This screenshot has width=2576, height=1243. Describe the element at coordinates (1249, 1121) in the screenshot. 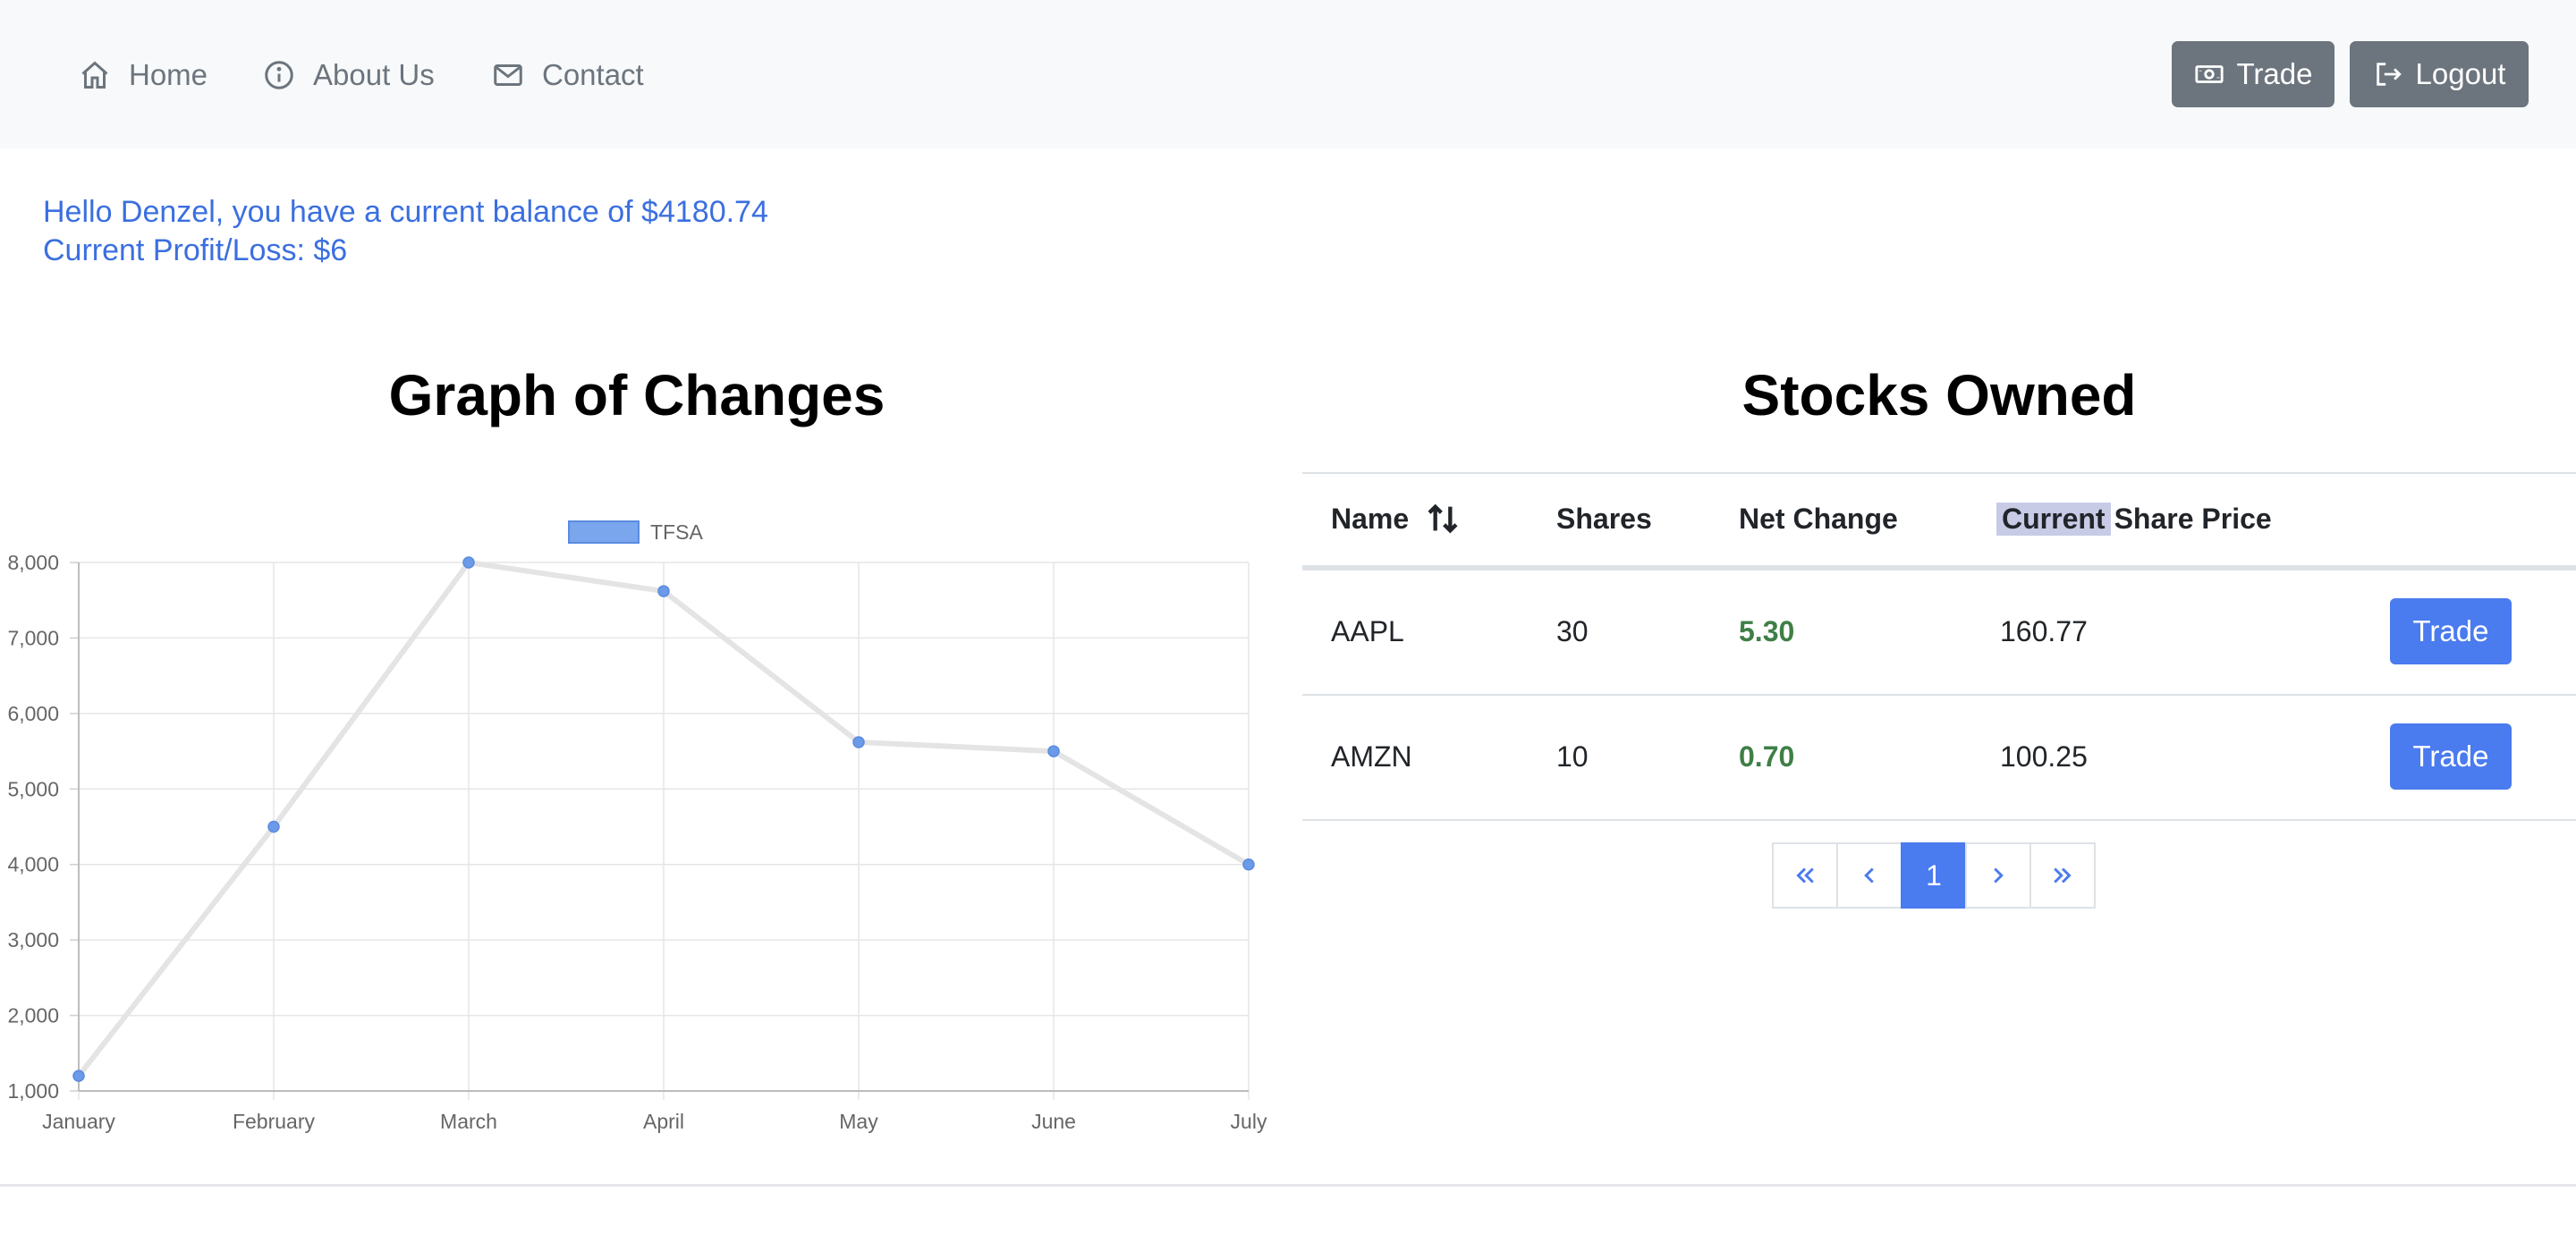

I see `x-tick-label: July` at that location.